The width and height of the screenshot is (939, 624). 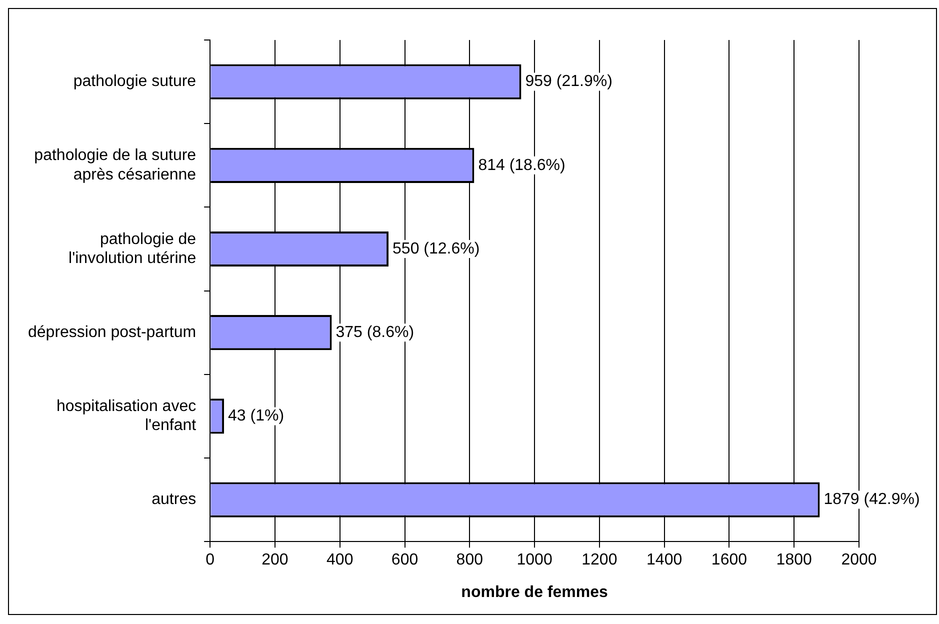 I want to click on x-tick-label: 0, so click(x=210, y=560).